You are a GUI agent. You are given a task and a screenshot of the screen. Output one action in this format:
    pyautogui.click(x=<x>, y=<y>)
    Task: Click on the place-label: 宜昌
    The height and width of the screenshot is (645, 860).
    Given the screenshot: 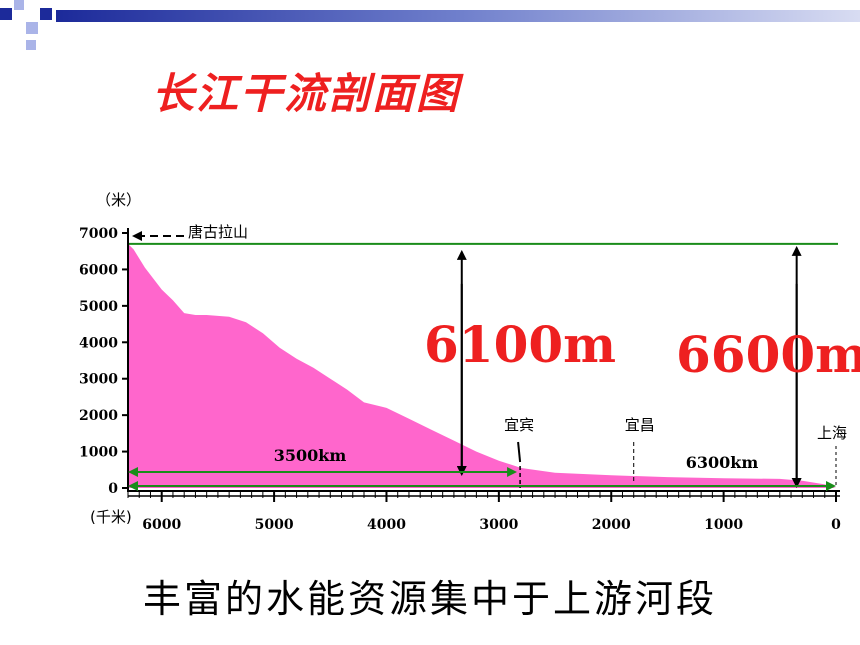 What is the action you would take?
    pyautogui.click(x=640, y=425)
    